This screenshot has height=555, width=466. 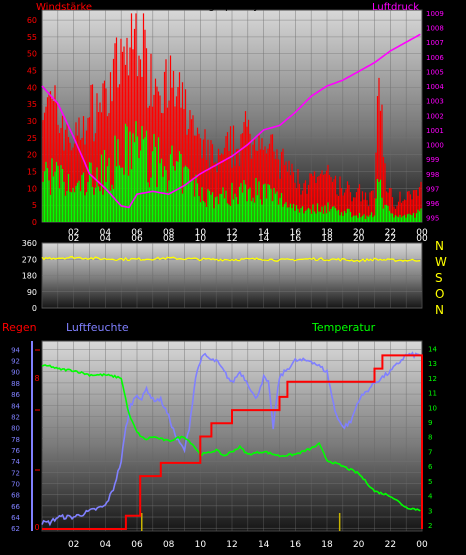 What do you see at coordinates (432, 349) in the screenshot?
I see `temperature-tick-label: 14` at bounding box center [432, 349].